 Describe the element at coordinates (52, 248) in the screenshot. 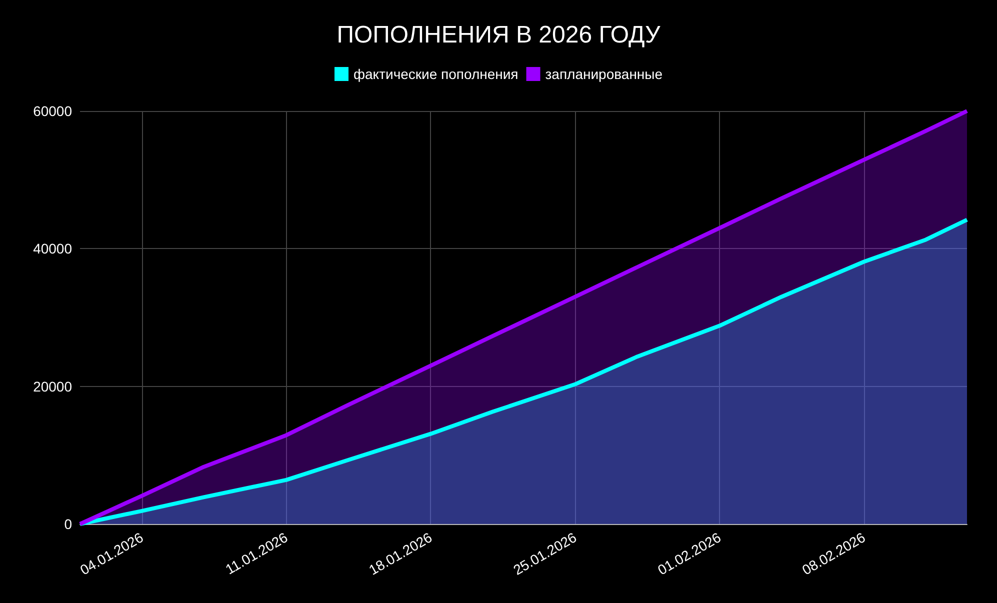

I see `y-tick-label: 40000` at that location.